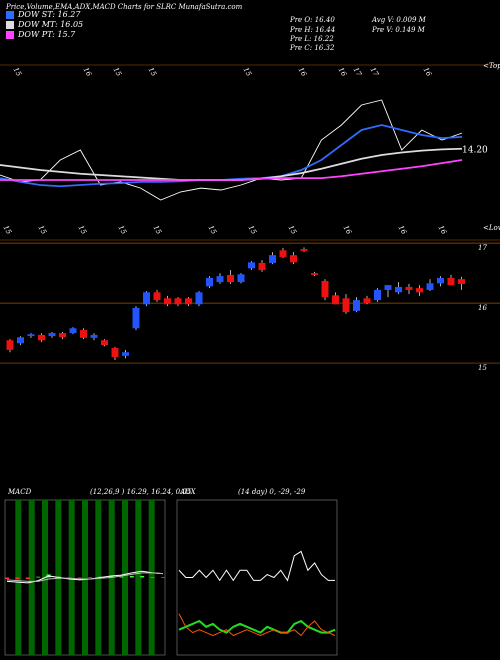  Describe the element at coordinates (272, 492) in the screenshot. I see `panel-subtitle: (14 day) 0, -29, -29` at that location.